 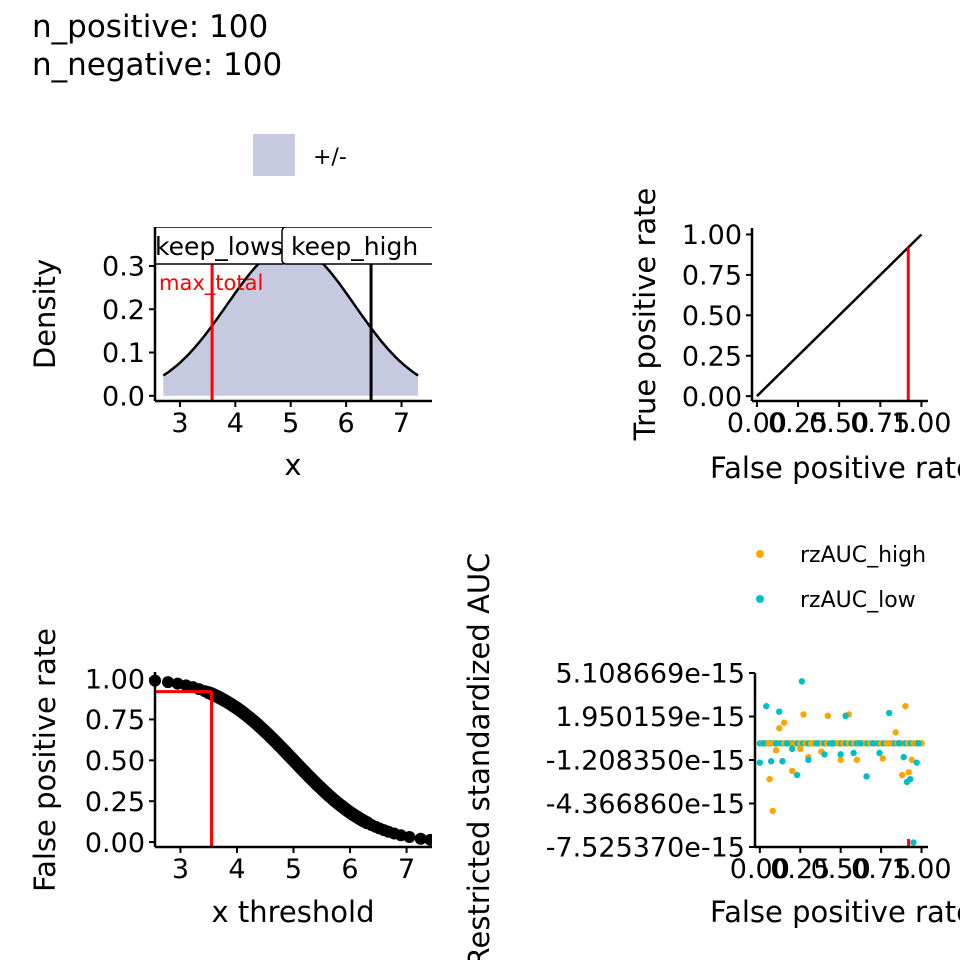 What do you see at coordinates (650, 717) in the screenshot?
I see `y-tick-label: 1.950159e-15` at bounding box center [650, 717].